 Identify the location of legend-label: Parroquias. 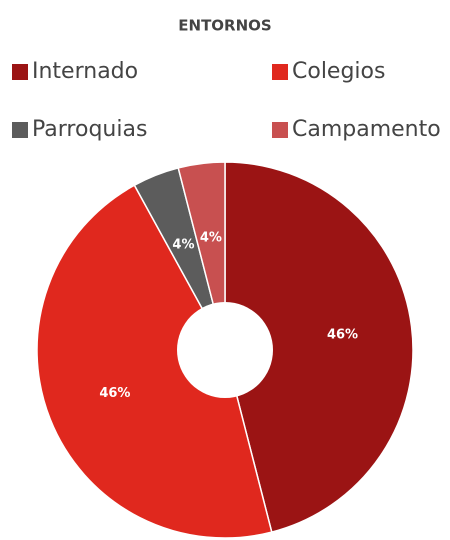
(89, 129).